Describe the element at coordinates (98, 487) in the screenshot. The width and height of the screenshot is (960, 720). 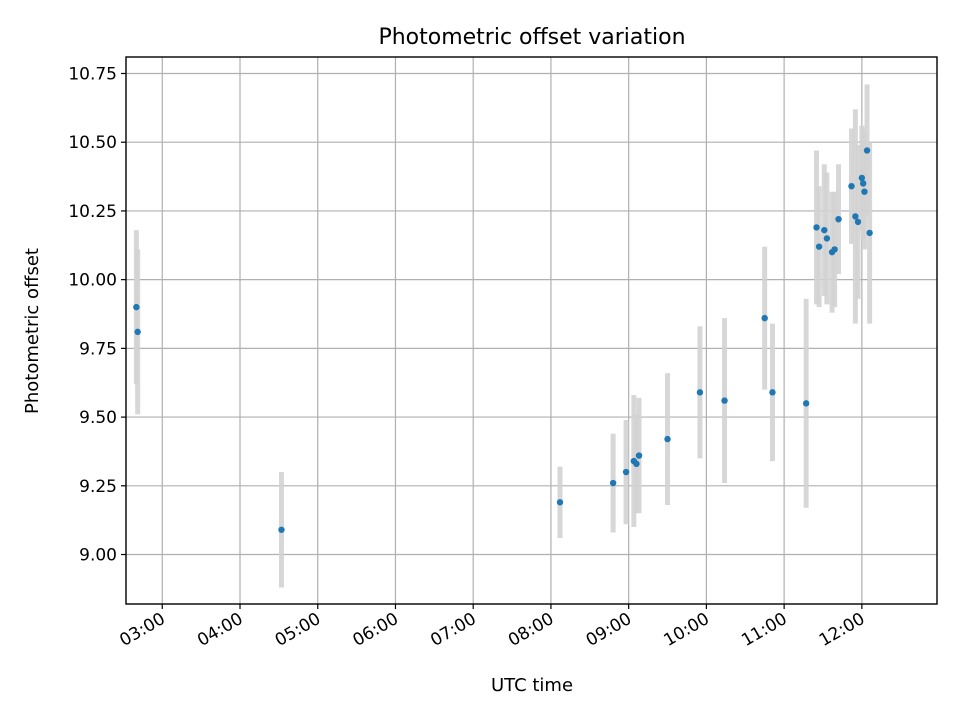
I see `y-tick-label: 9.25` at that location.